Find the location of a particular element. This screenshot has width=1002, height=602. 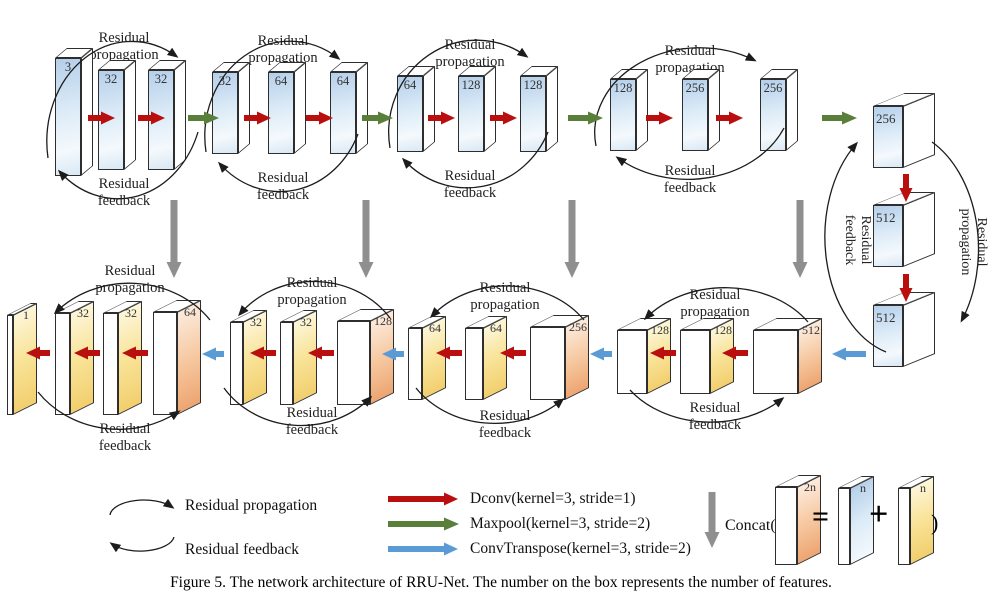

legend-residual-propagation-arc is located at coordinates (142, 507).